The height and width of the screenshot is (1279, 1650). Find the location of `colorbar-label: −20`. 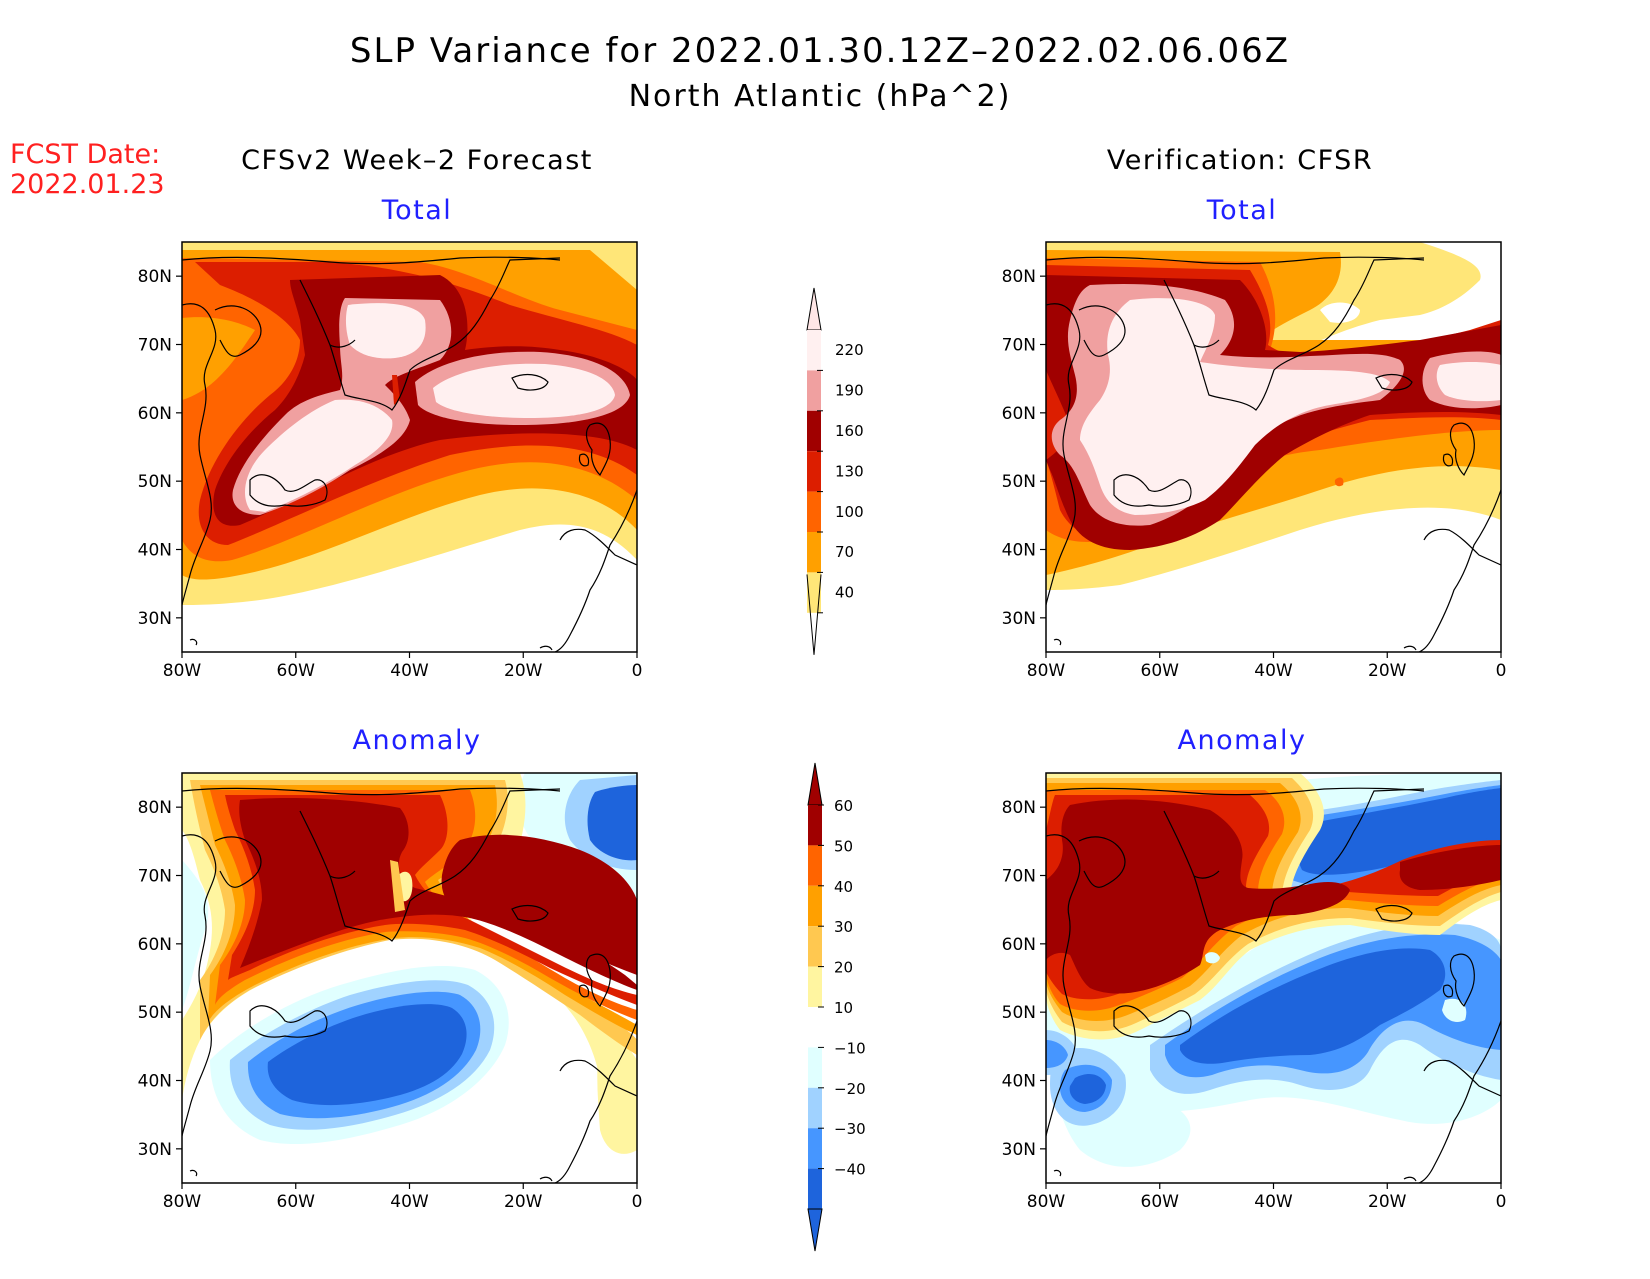

colorbar-label: −20 is located at coordinates (850, 1089).